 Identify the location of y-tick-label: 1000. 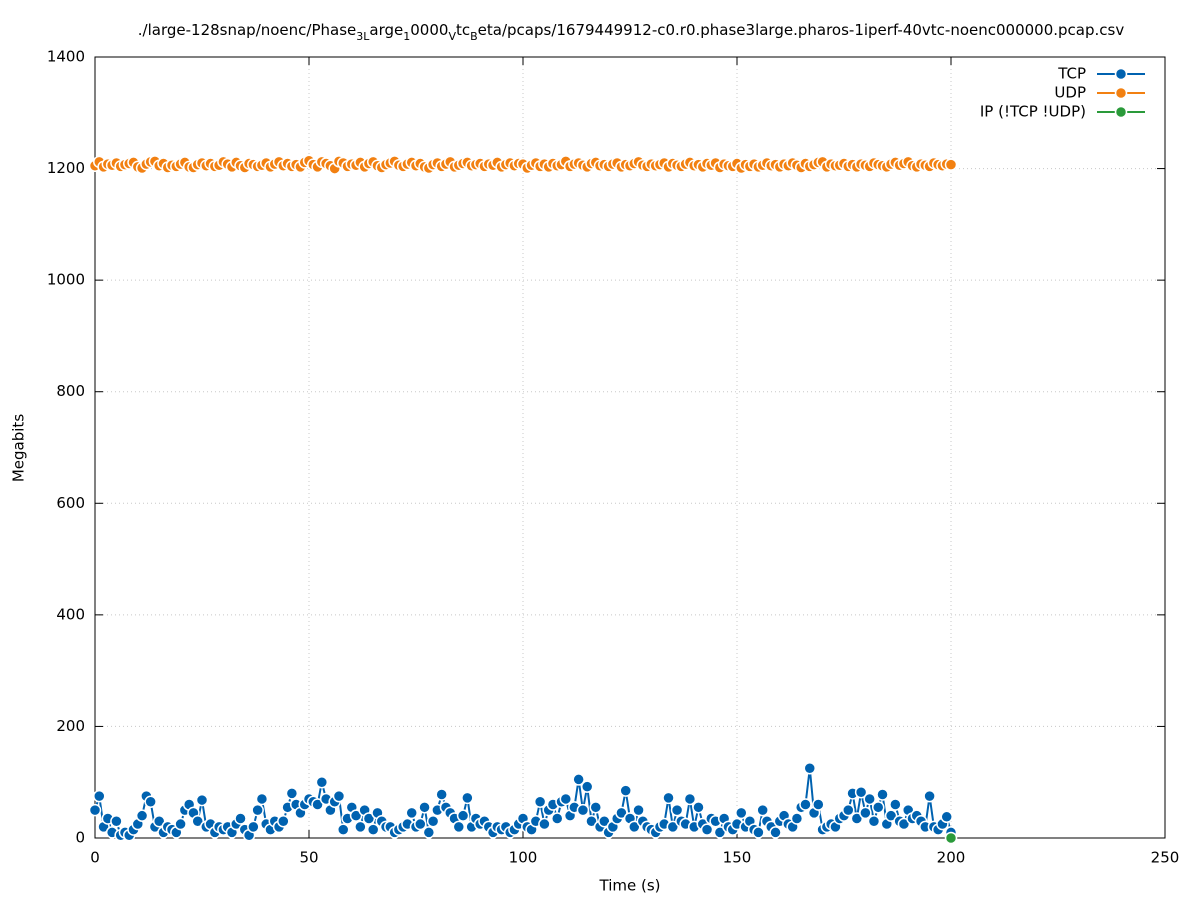
(66, 280).